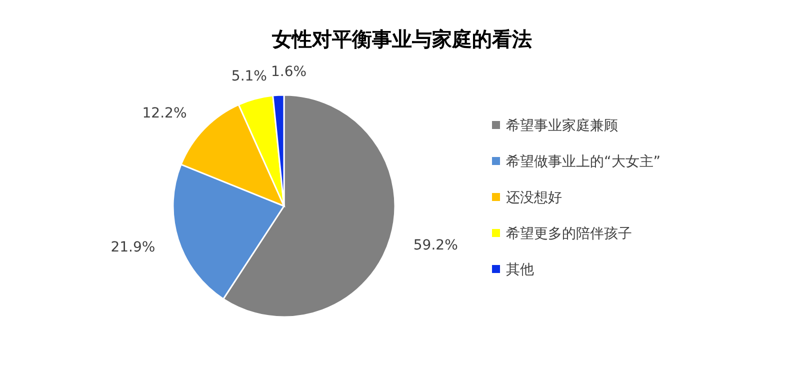  Describe the element at coordinates (164, 113) in the screenshot. I see `data-label: 12.2%` at that location.